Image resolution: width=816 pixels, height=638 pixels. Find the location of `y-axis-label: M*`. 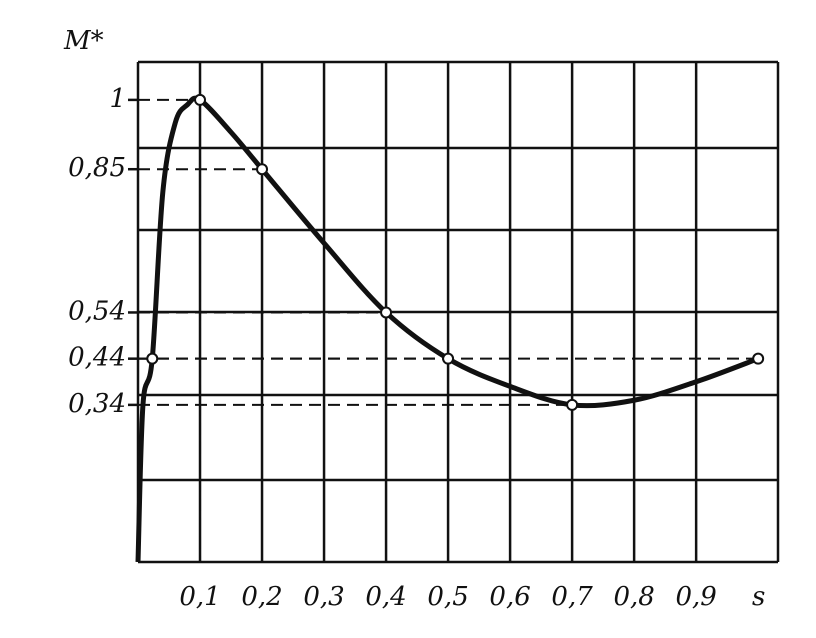

y-axis-label: M* is located at coordinates (83, 41).